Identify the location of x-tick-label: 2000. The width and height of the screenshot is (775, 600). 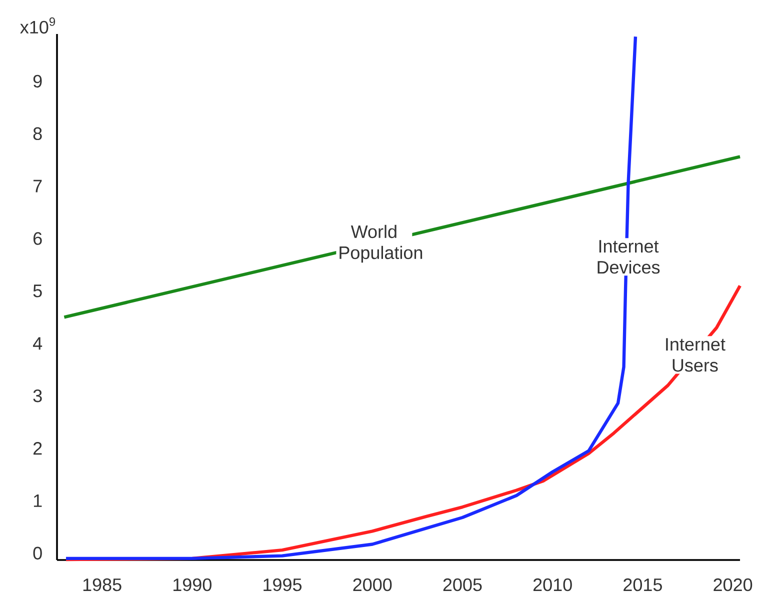
(372, 585).